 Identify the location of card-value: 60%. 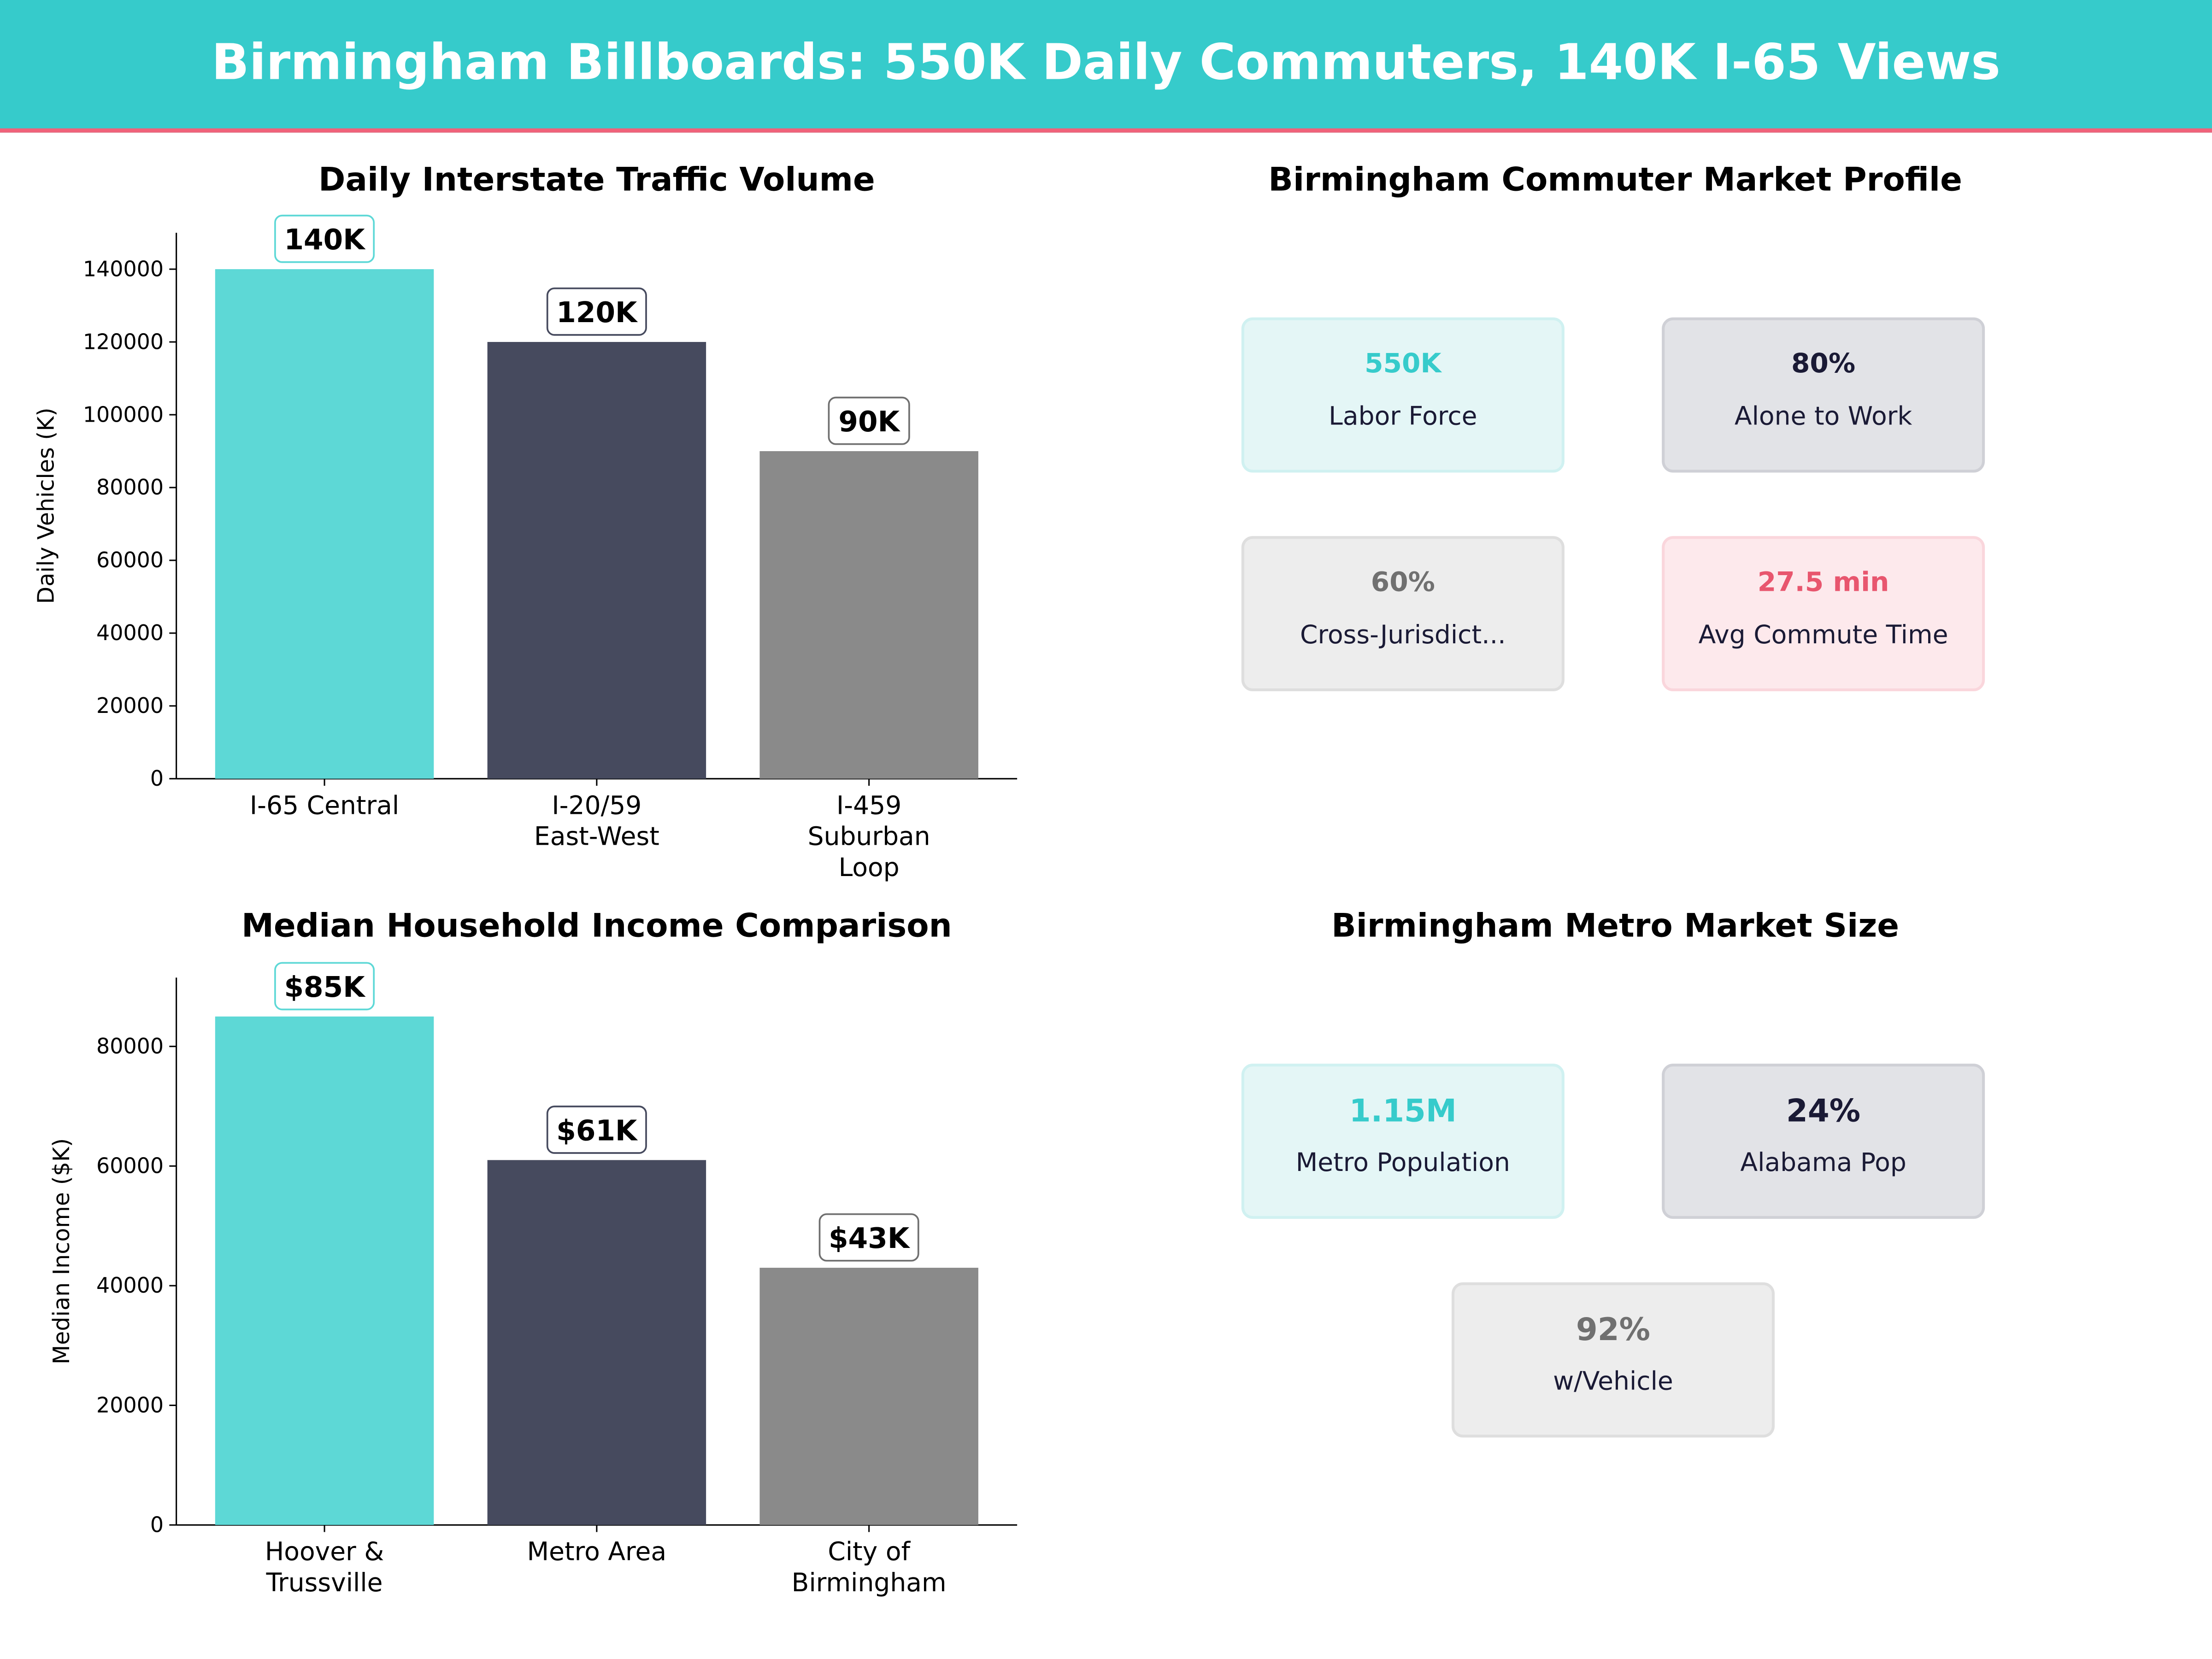
(1403, 582).